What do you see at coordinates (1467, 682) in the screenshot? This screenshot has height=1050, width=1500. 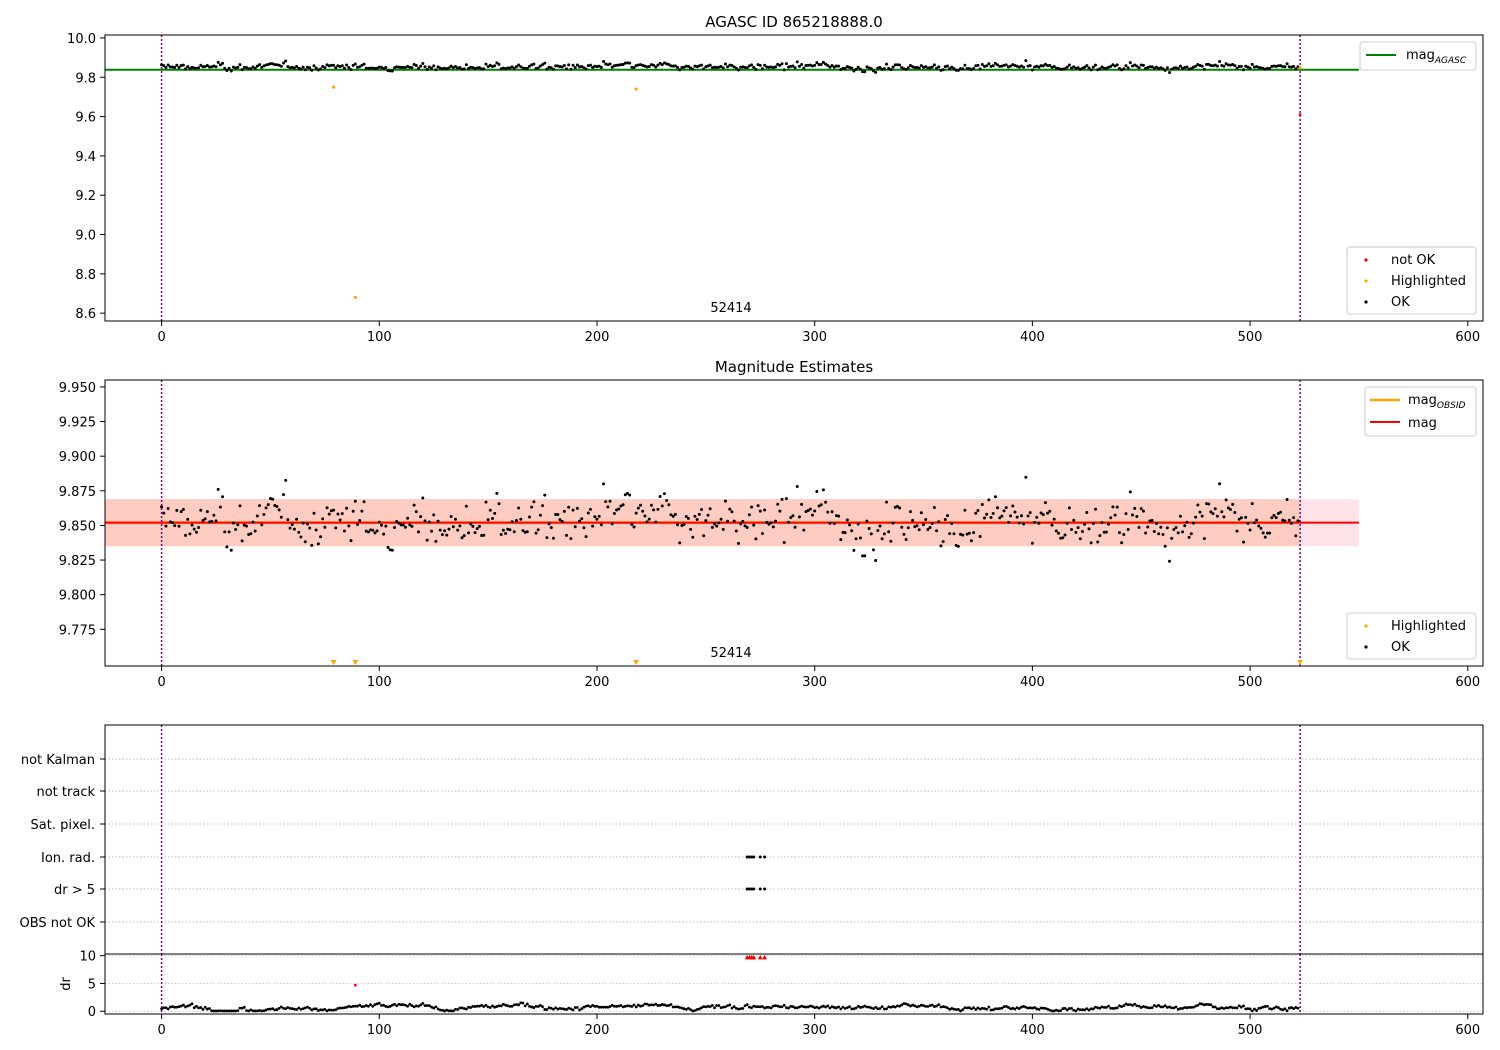 I see `x-tick-label: 600` at bounding box center [1467, 682].